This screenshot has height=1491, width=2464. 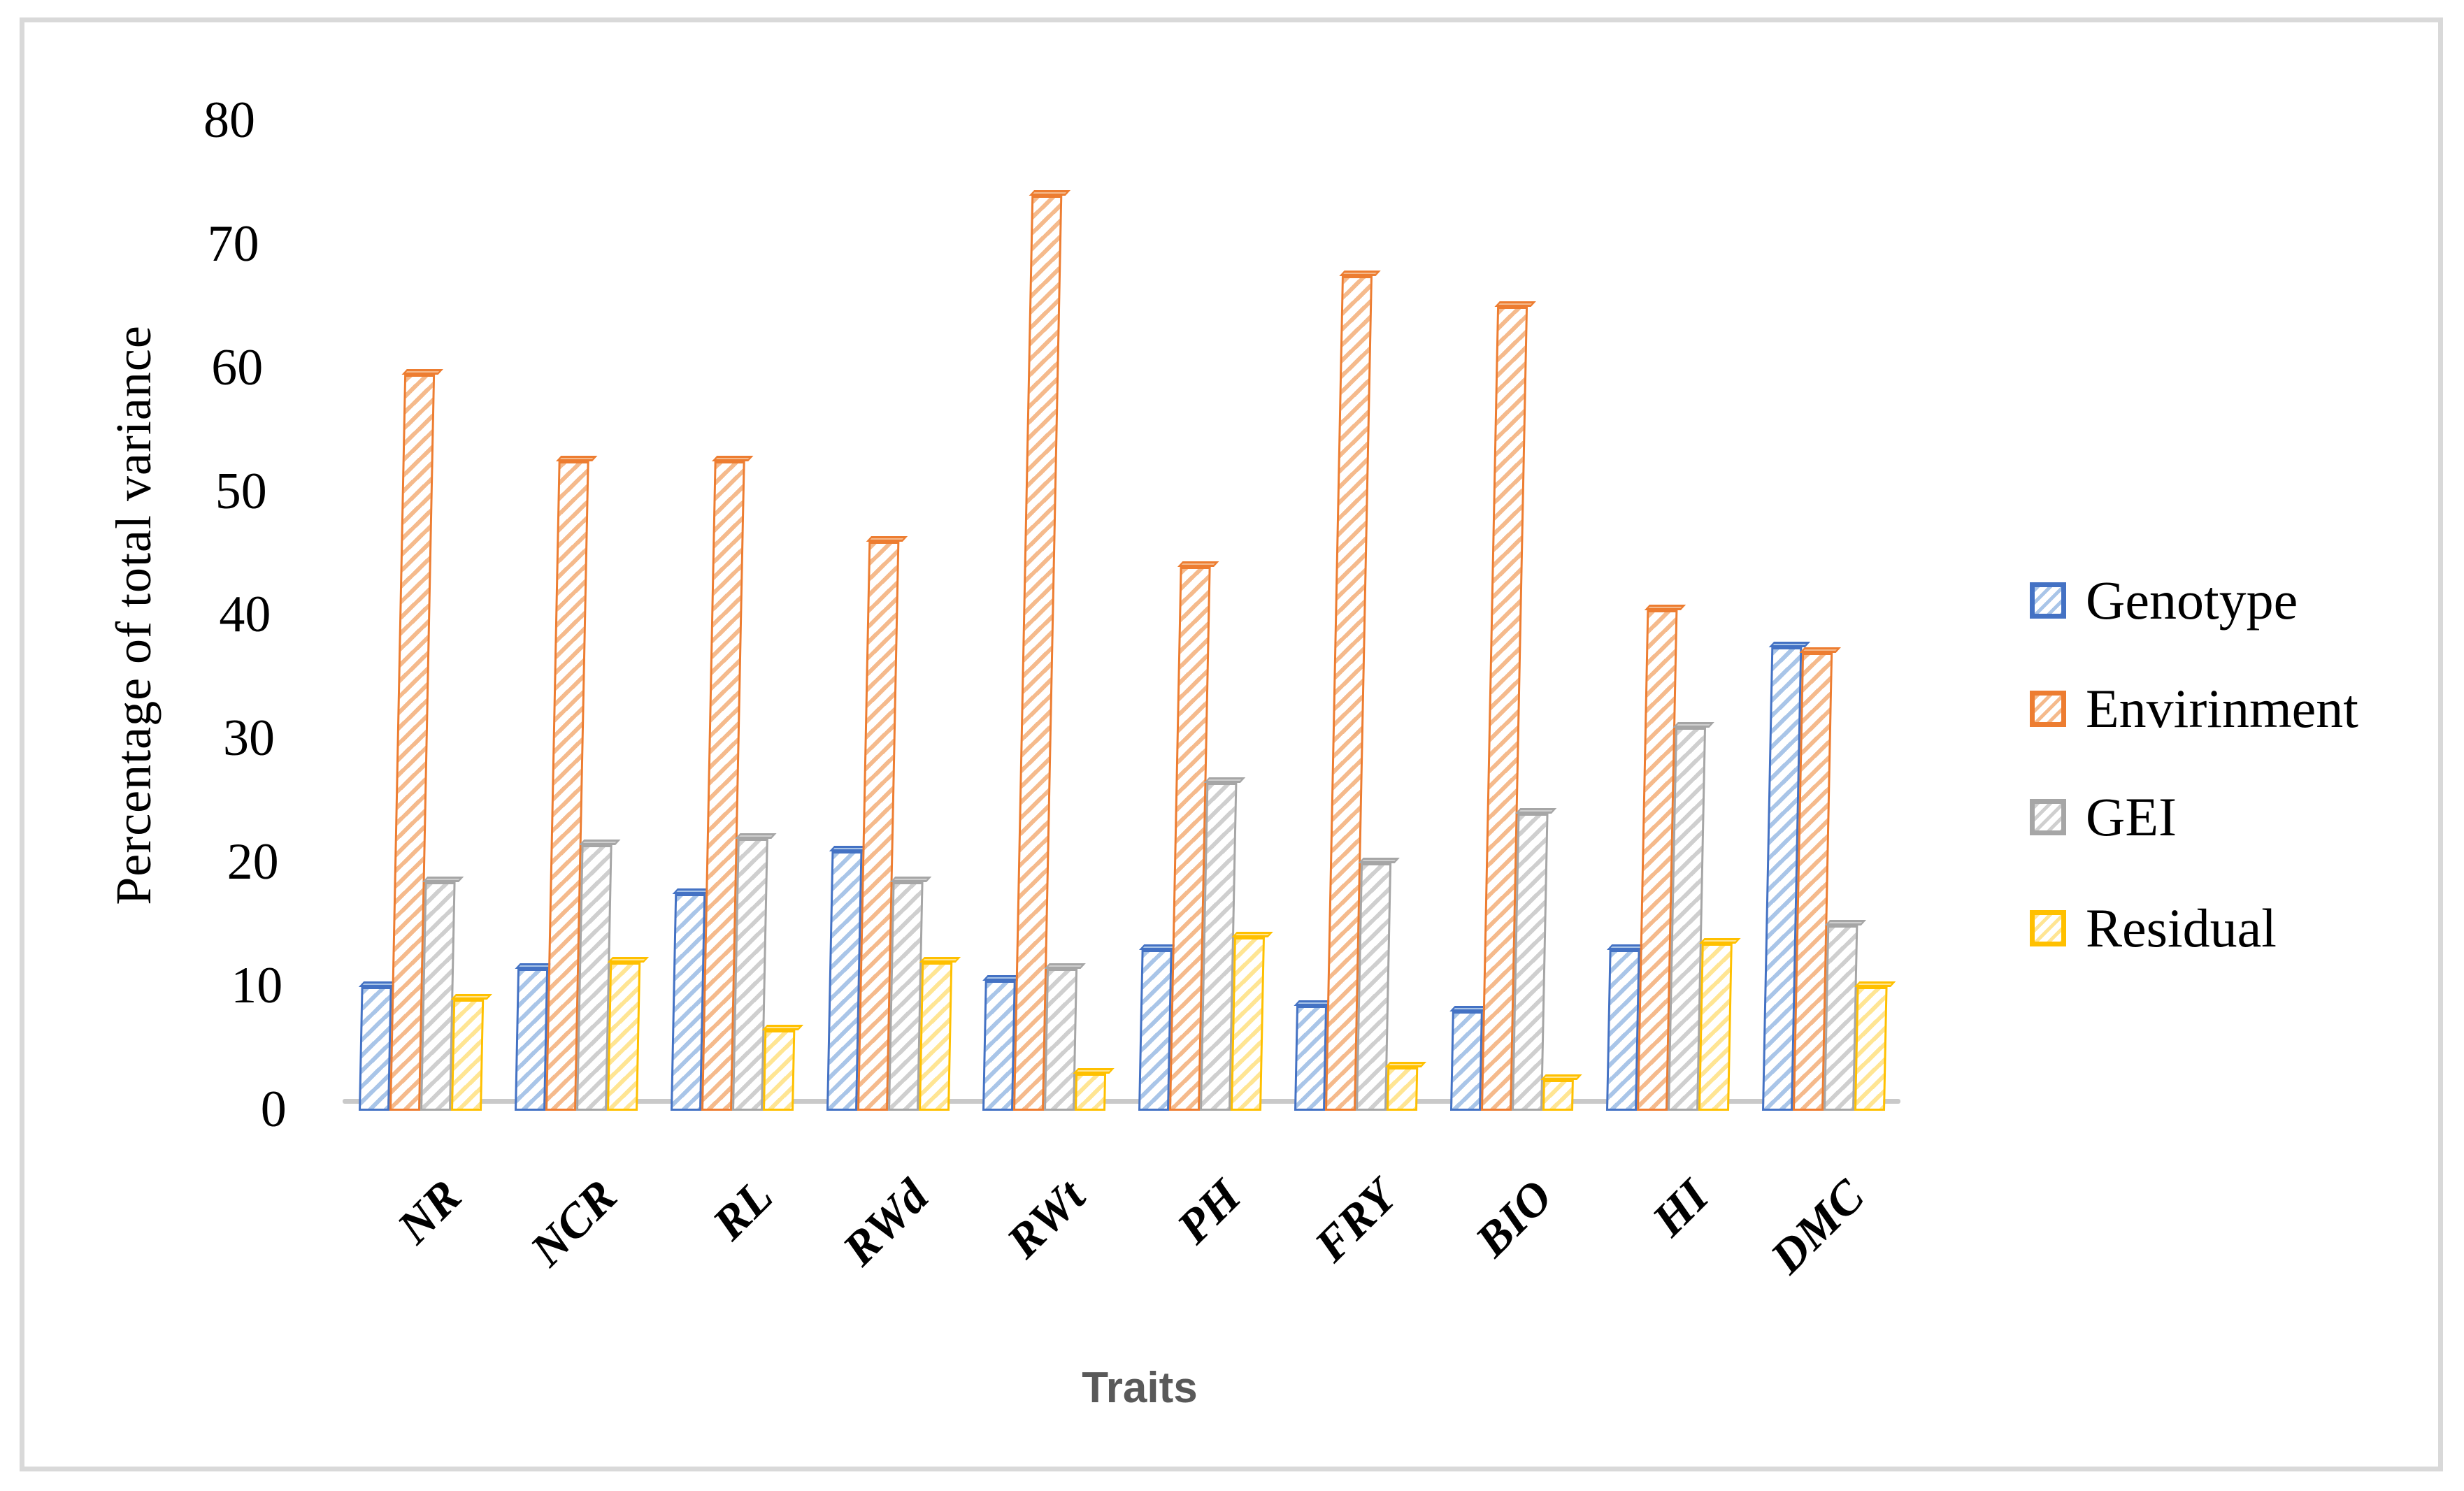 I want to click on legend-label-residual: Residual, so click(x=2181, y=928).